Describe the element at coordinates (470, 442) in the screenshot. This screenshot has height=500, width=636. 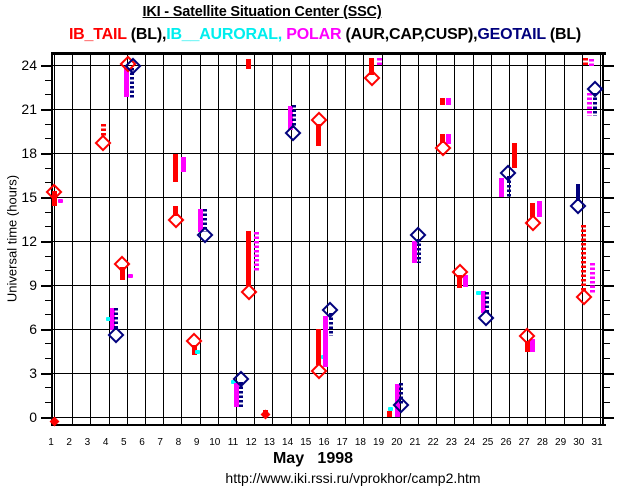
I see `x-tick-label-24: 24` at that location.